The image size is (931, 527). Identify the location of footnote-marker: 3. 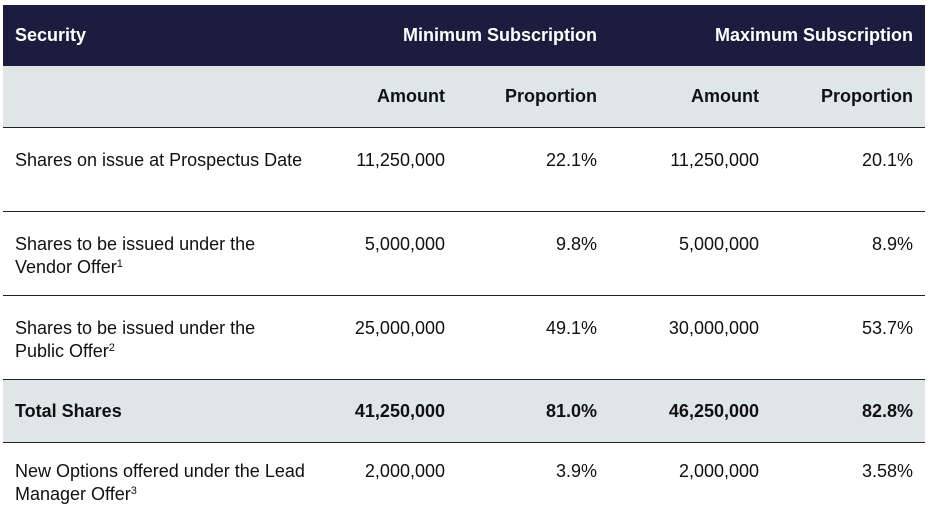
(133, 491).